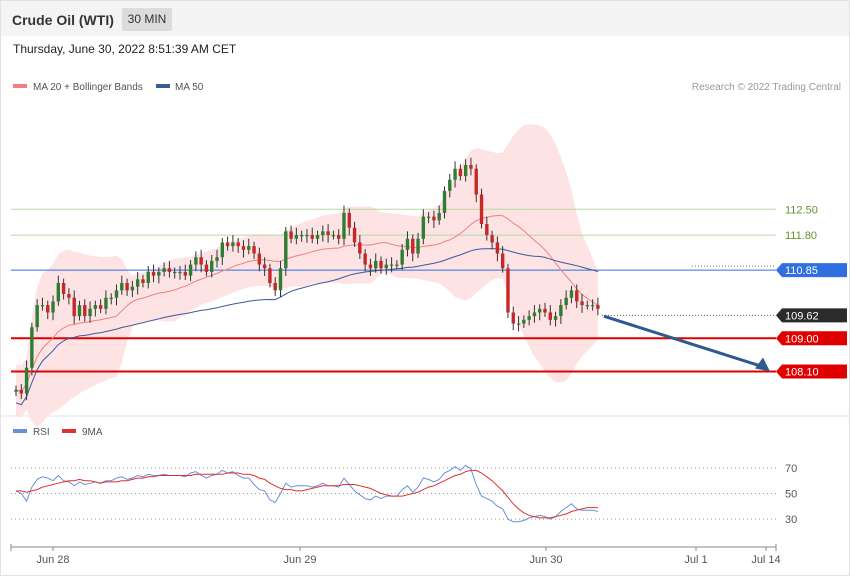 This screenshot has width=850, height=576. I want to click on legend-swatch-rsi-ma, so click(69, 431).